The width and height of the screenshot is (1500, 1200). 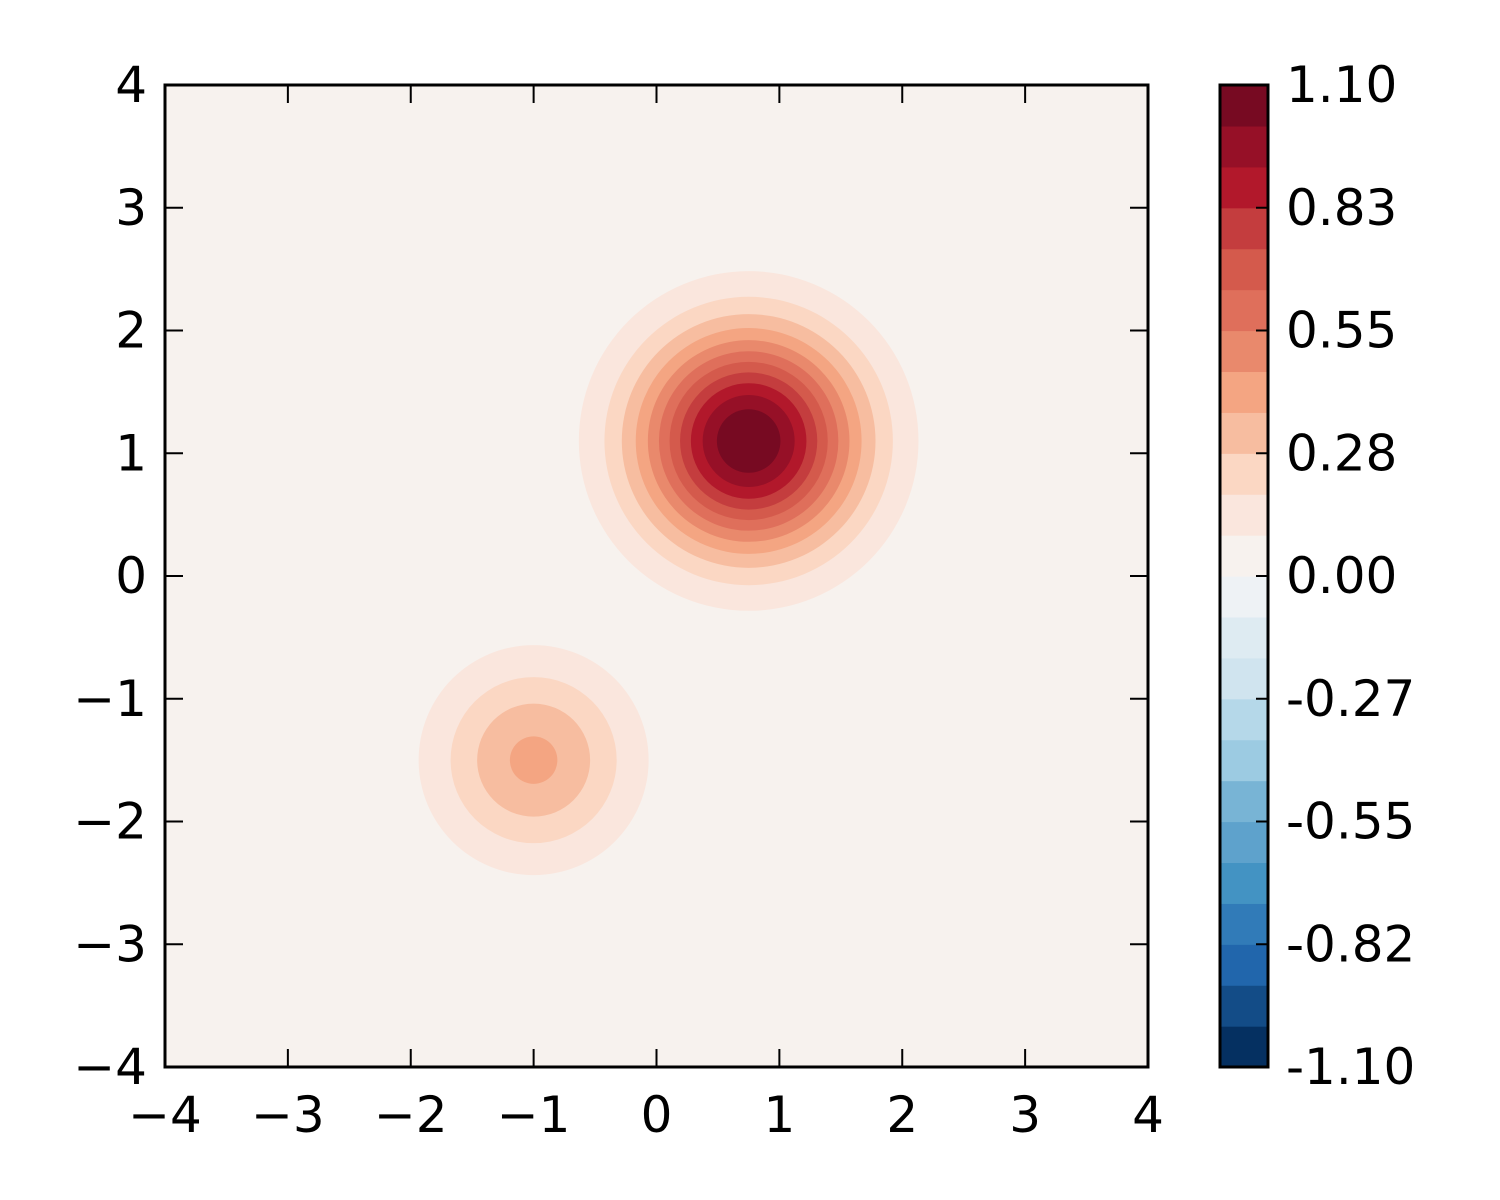 I want to click on y-tick-label: 2, so click(x=131, y=331).